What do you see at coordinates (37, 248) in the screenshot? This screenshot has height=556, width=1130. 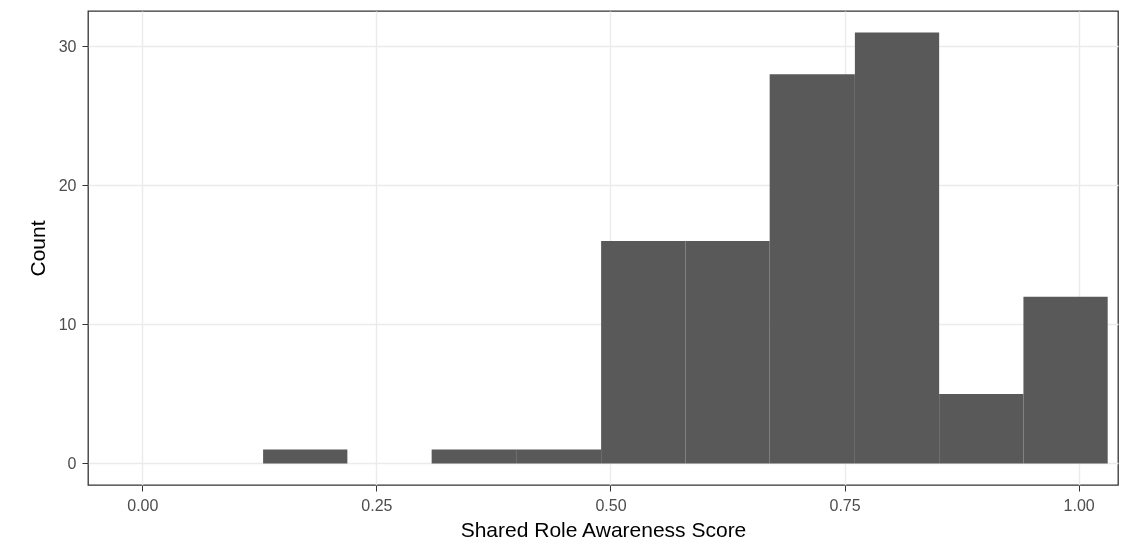 I see `y-axis-title: Count` at bounding box center [37, 248].